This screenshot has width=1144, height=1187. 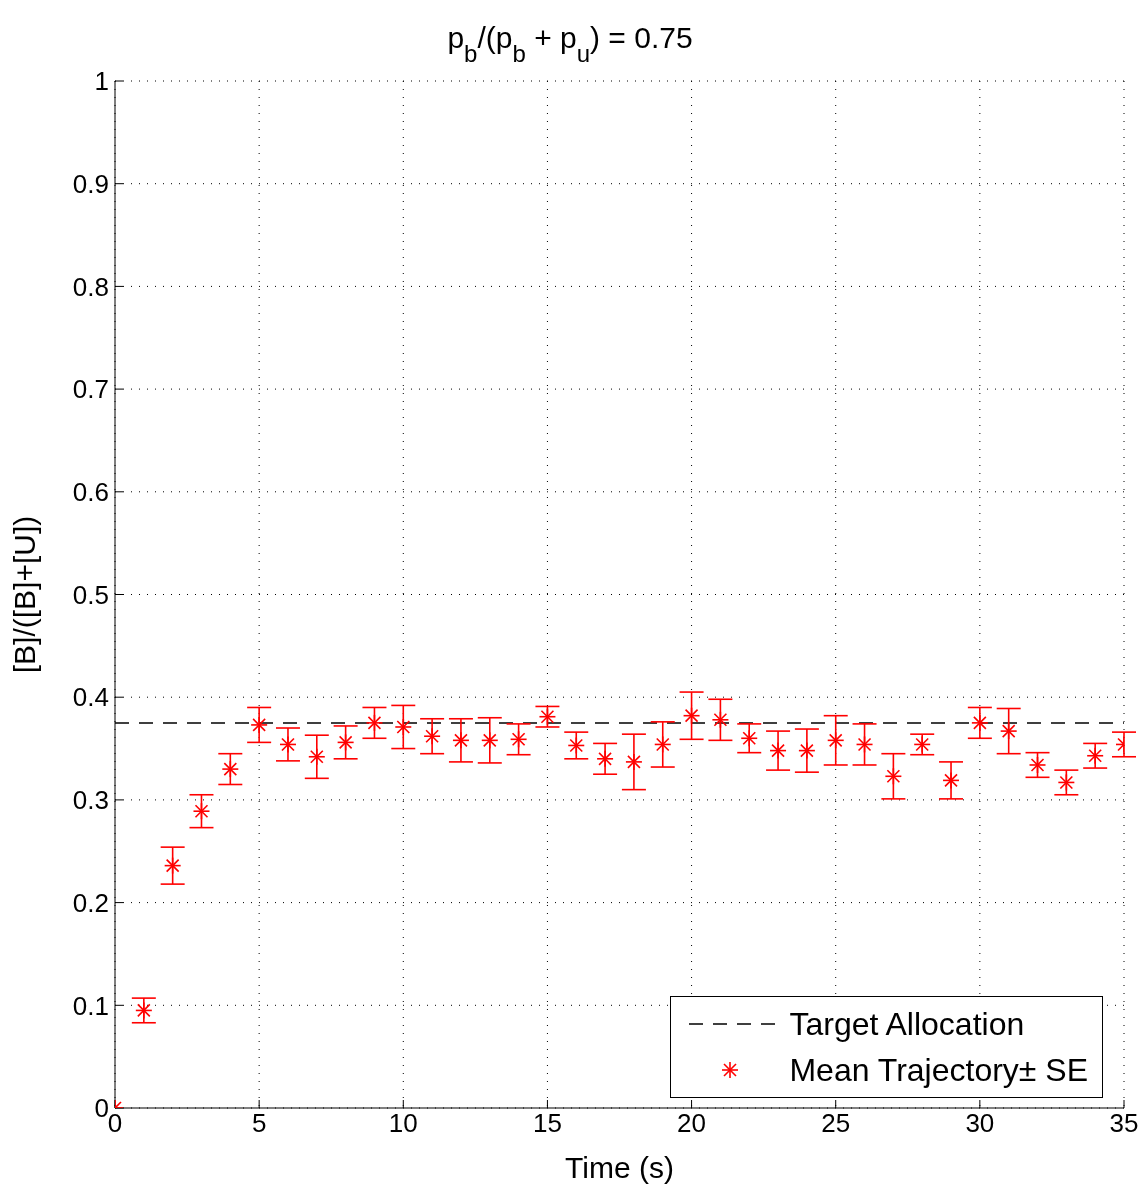 I want to click on y-tick-label: 0.8, so click(x=90, y=286).